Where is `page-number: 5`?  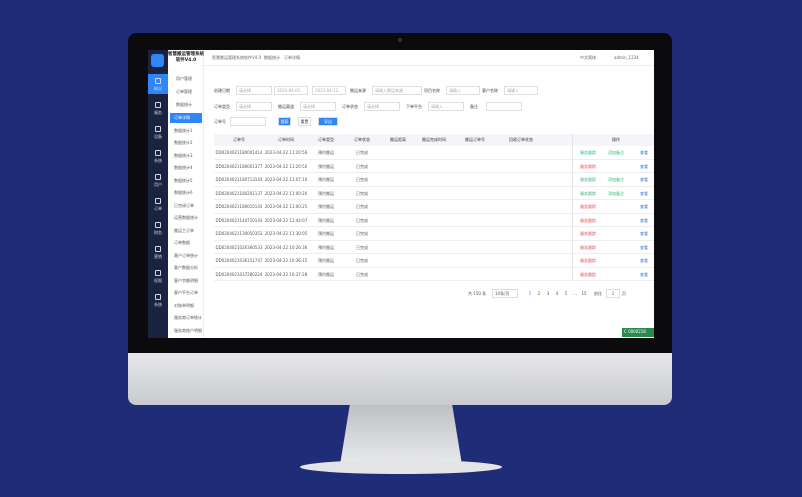 page-number: 5 is located at coordinates (566, 293).